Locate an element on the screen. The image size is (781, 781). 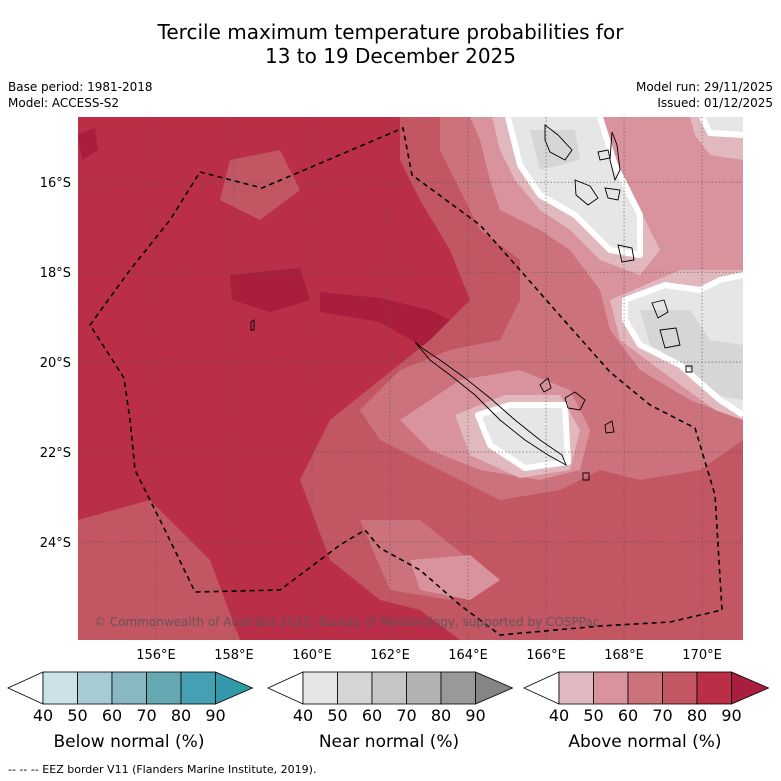
lat-label: 16°S is located at coordinates (55, 183).